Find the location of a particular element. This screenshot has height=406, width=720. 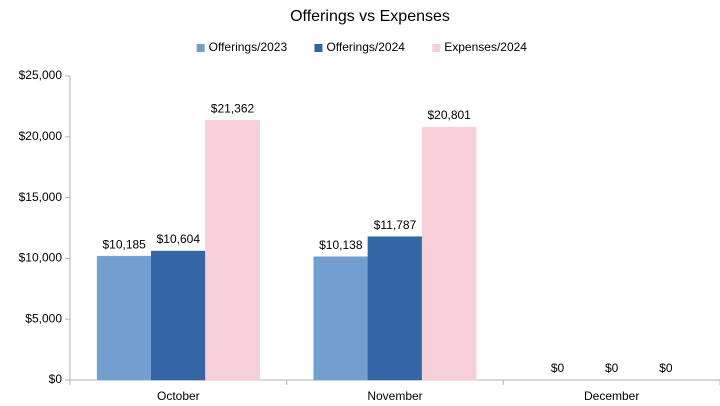

legend-label: Expenses/2024 is located at coordinates (485, 47).